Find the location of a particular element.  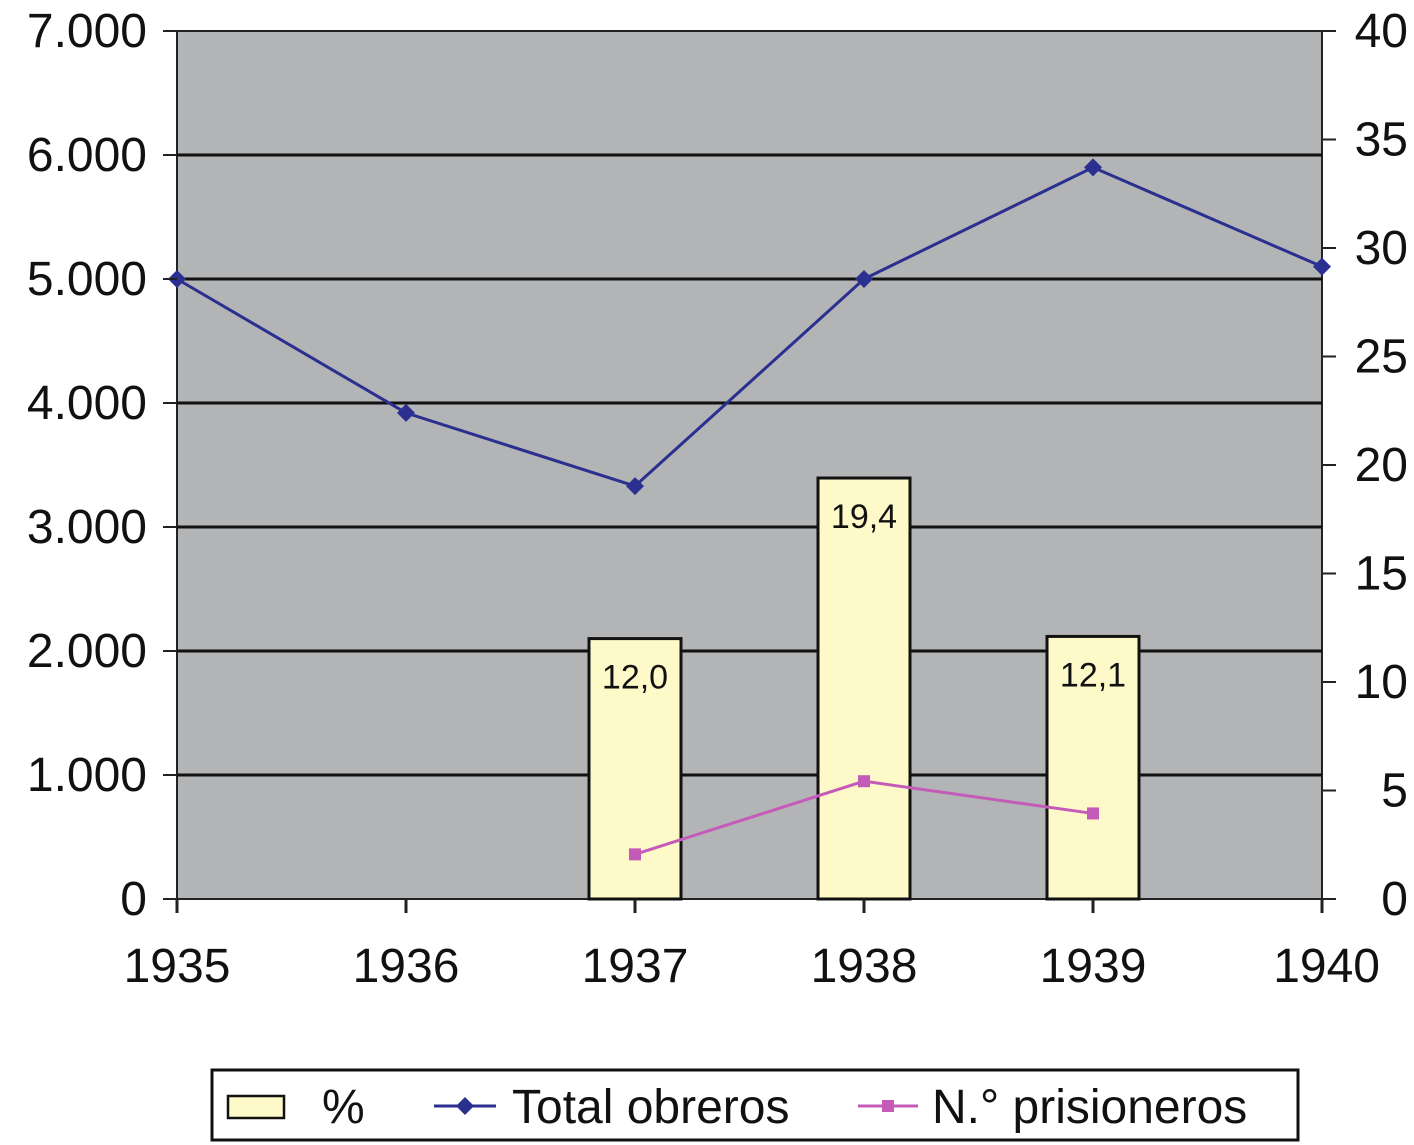

x-tick-label: 1938 is located at coordinates (864, 966).